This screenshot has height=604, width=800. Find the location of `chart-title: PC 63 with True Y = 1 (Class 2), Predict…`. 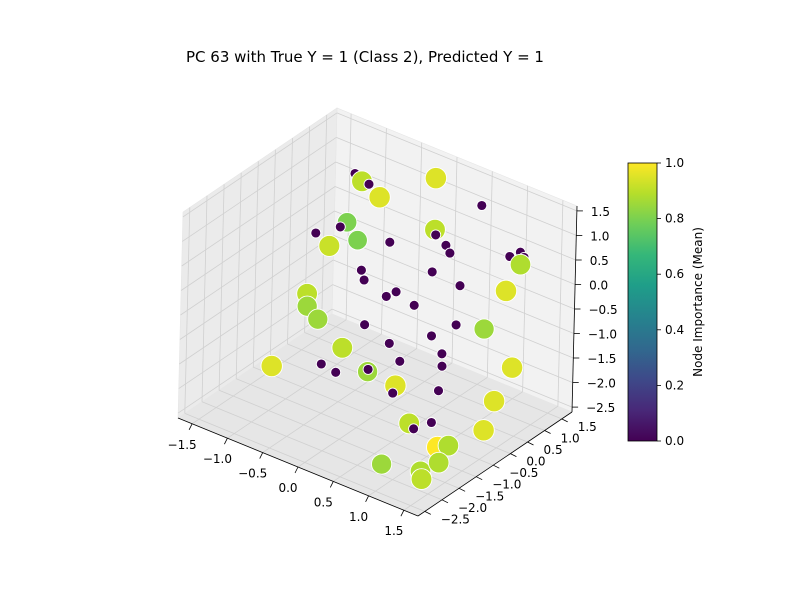

chart-title: PC 63 with True Y = 1 (Class 2), Predict… is located at coordinates (365, 57).